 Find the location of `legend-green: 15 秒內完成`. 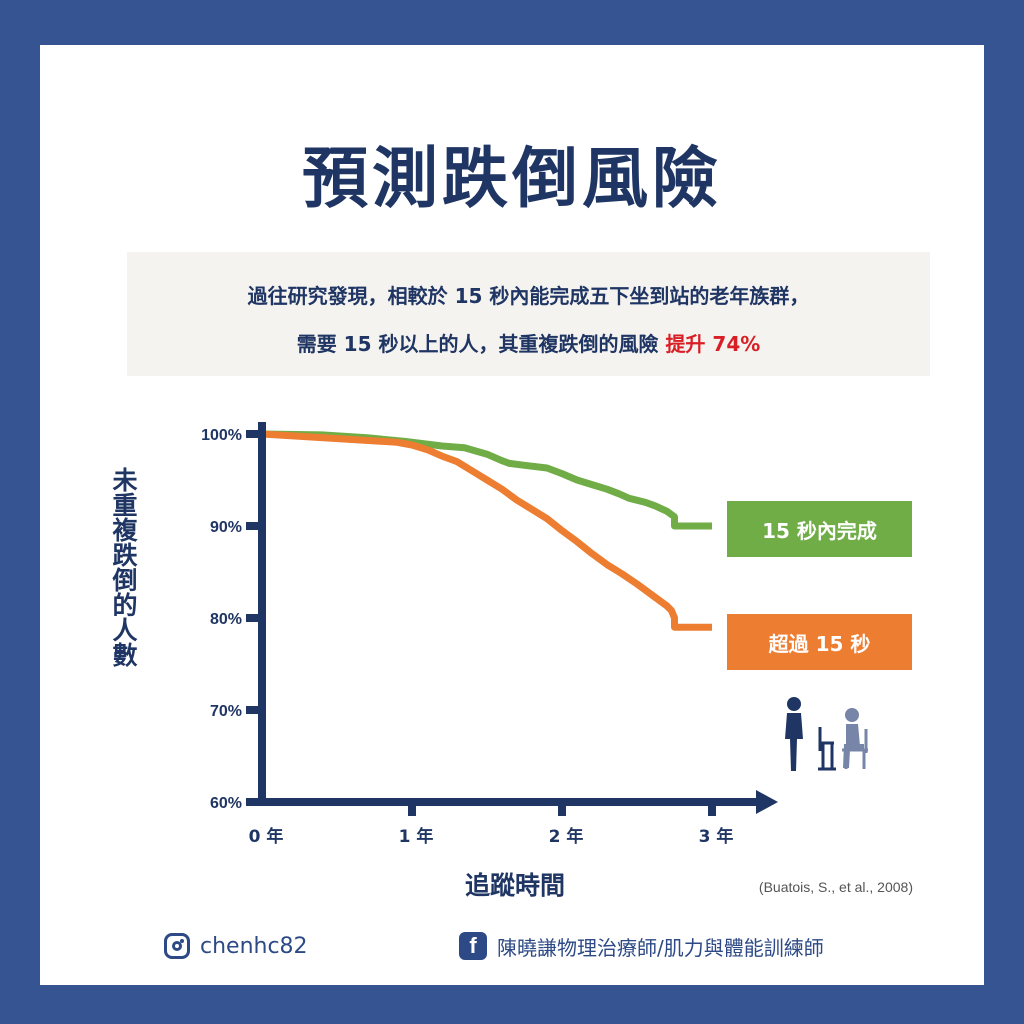

legend-green: 15 秒內完成 is located at coordinates (819, 529).